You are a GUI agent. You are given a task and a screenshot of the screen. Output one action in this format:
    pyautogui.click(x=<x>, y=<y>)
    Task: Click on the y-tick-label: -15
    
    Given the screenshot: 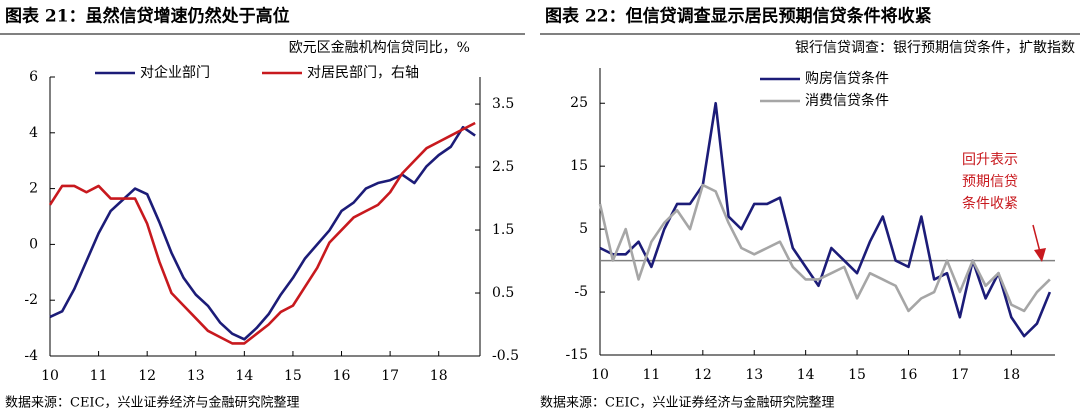 What is the action you would take?
    pyautogui.click(x=576, y=355)
    